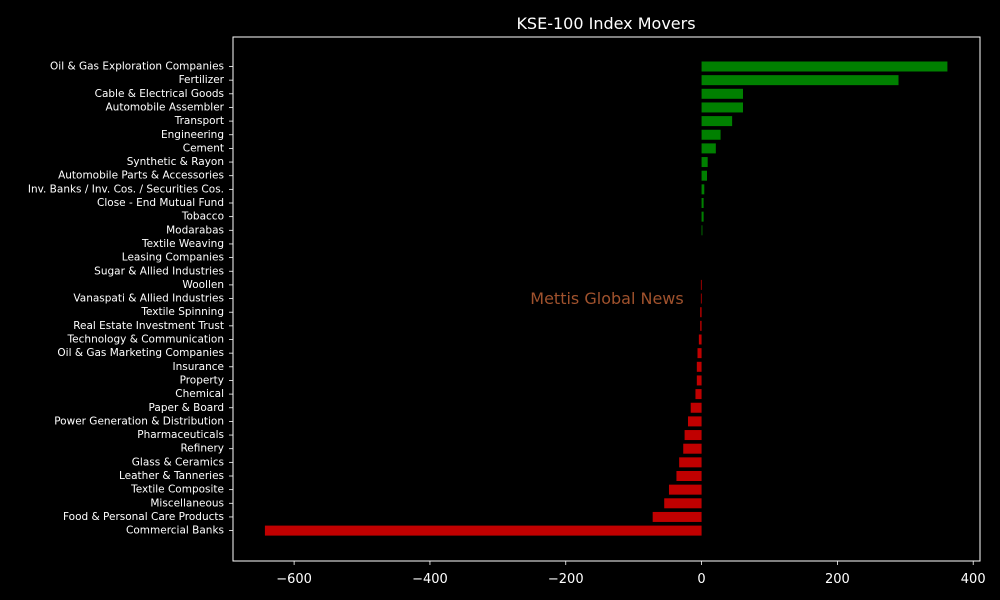  Describe the element at coordinates (148, 326) in the screenshot. I see `category-label: Real Estate Investment Trust` at that location.